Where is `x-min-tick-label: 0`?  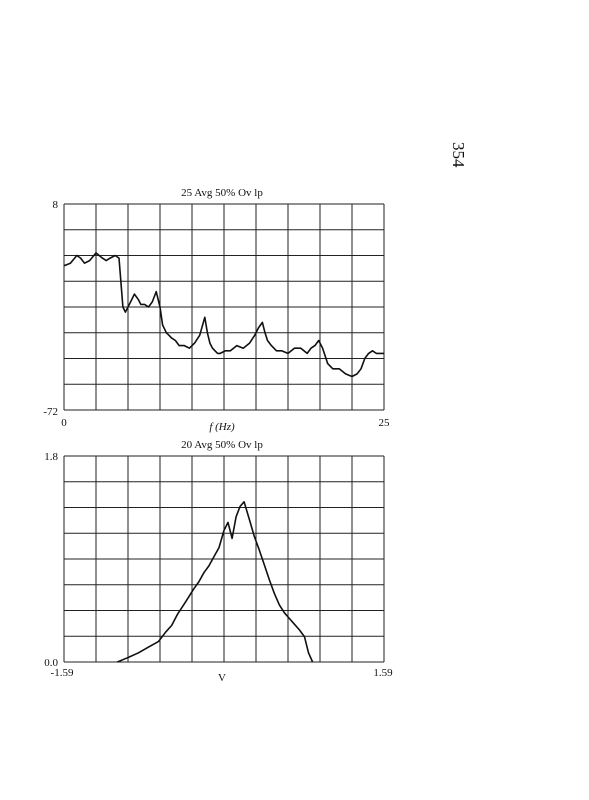
x-min-tick-label: 0 is located at coordinates (64, 423).